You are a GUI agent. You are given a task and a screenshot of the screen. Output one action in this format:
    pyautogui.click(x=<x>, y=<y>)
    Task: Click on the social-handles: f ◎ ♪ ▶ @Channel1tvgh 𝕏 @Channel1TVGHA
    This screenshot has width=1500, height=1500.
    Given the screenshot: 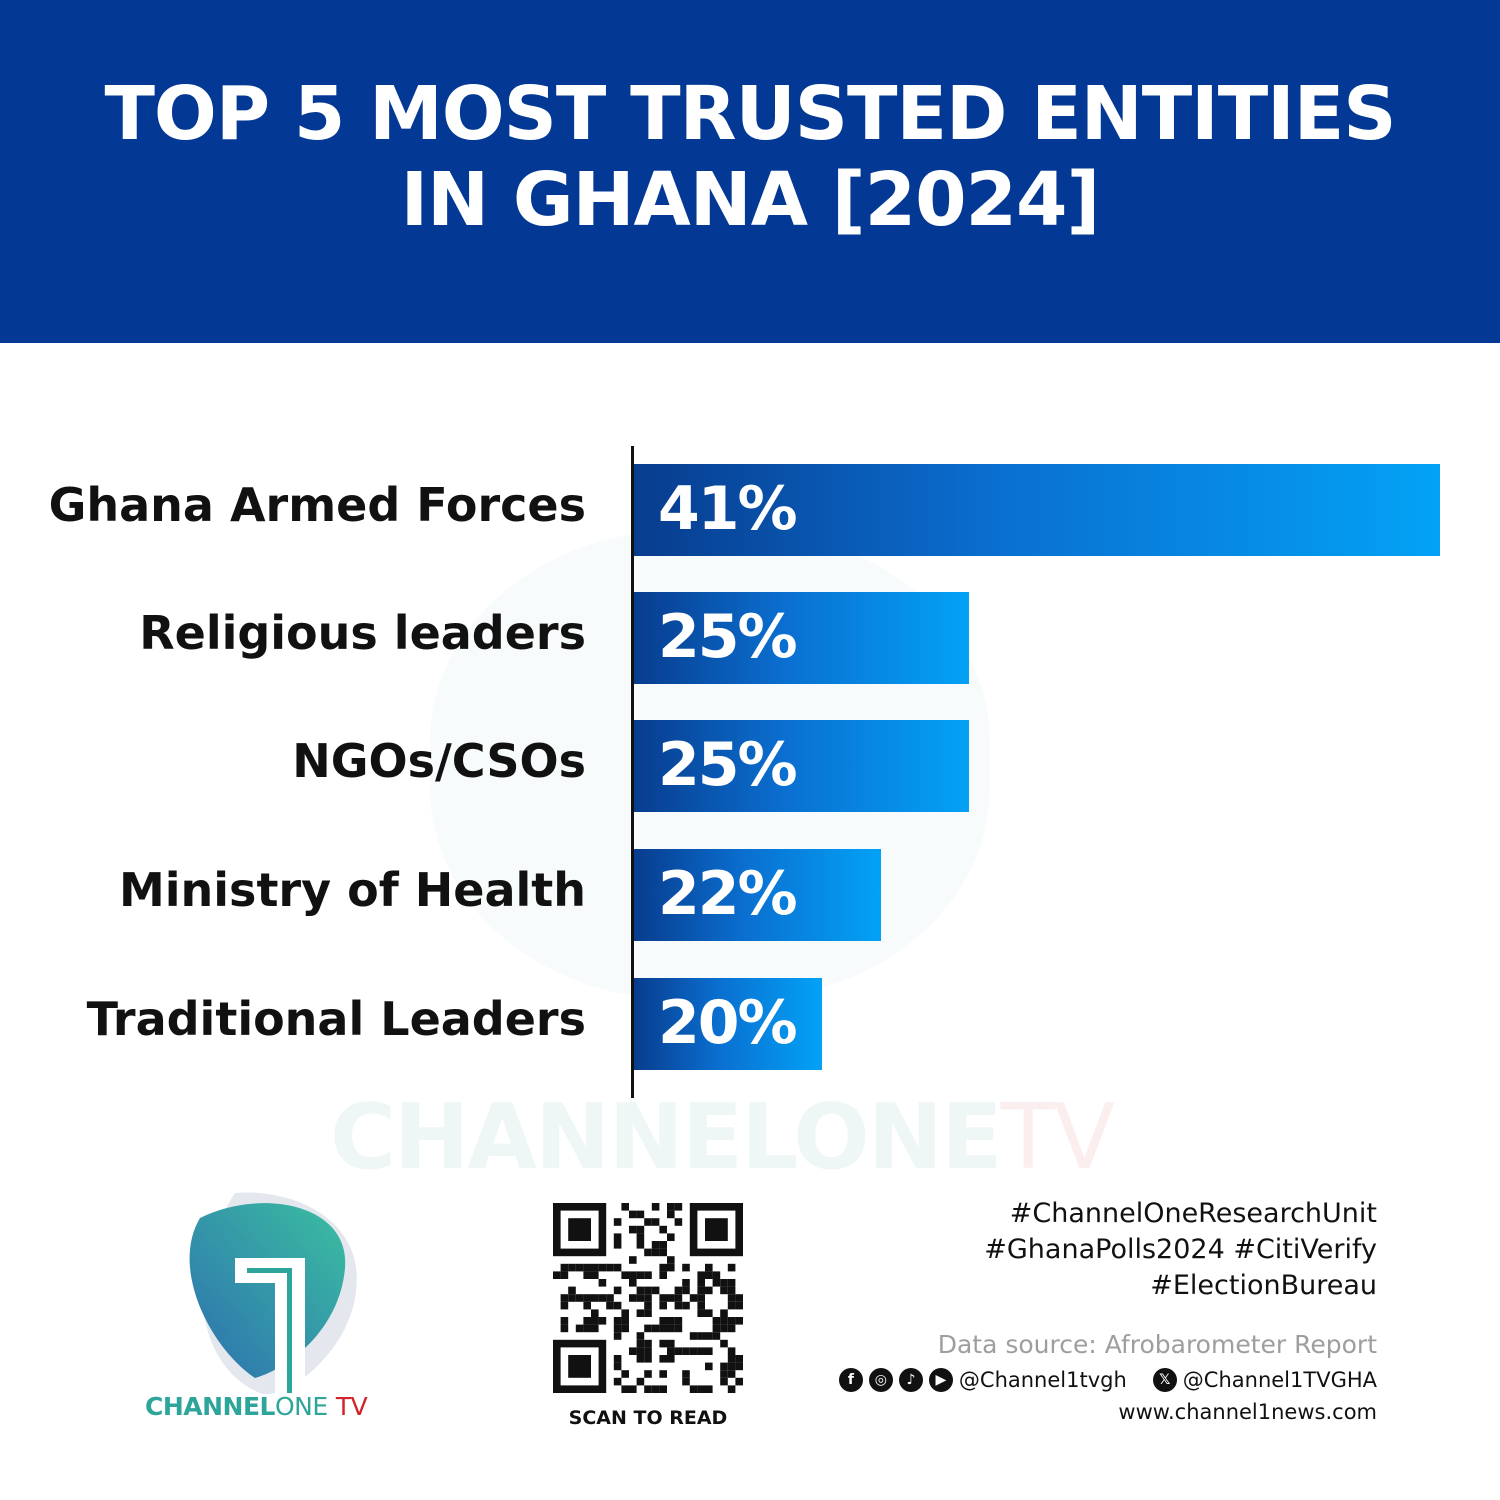 What is the action you would take?
    pyautogui.click(x=1107, y=1380)
    